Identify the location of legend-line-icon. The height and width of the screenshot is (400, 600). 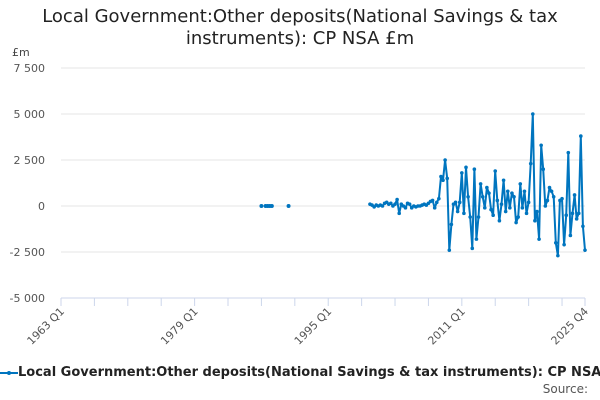
(9, 372).